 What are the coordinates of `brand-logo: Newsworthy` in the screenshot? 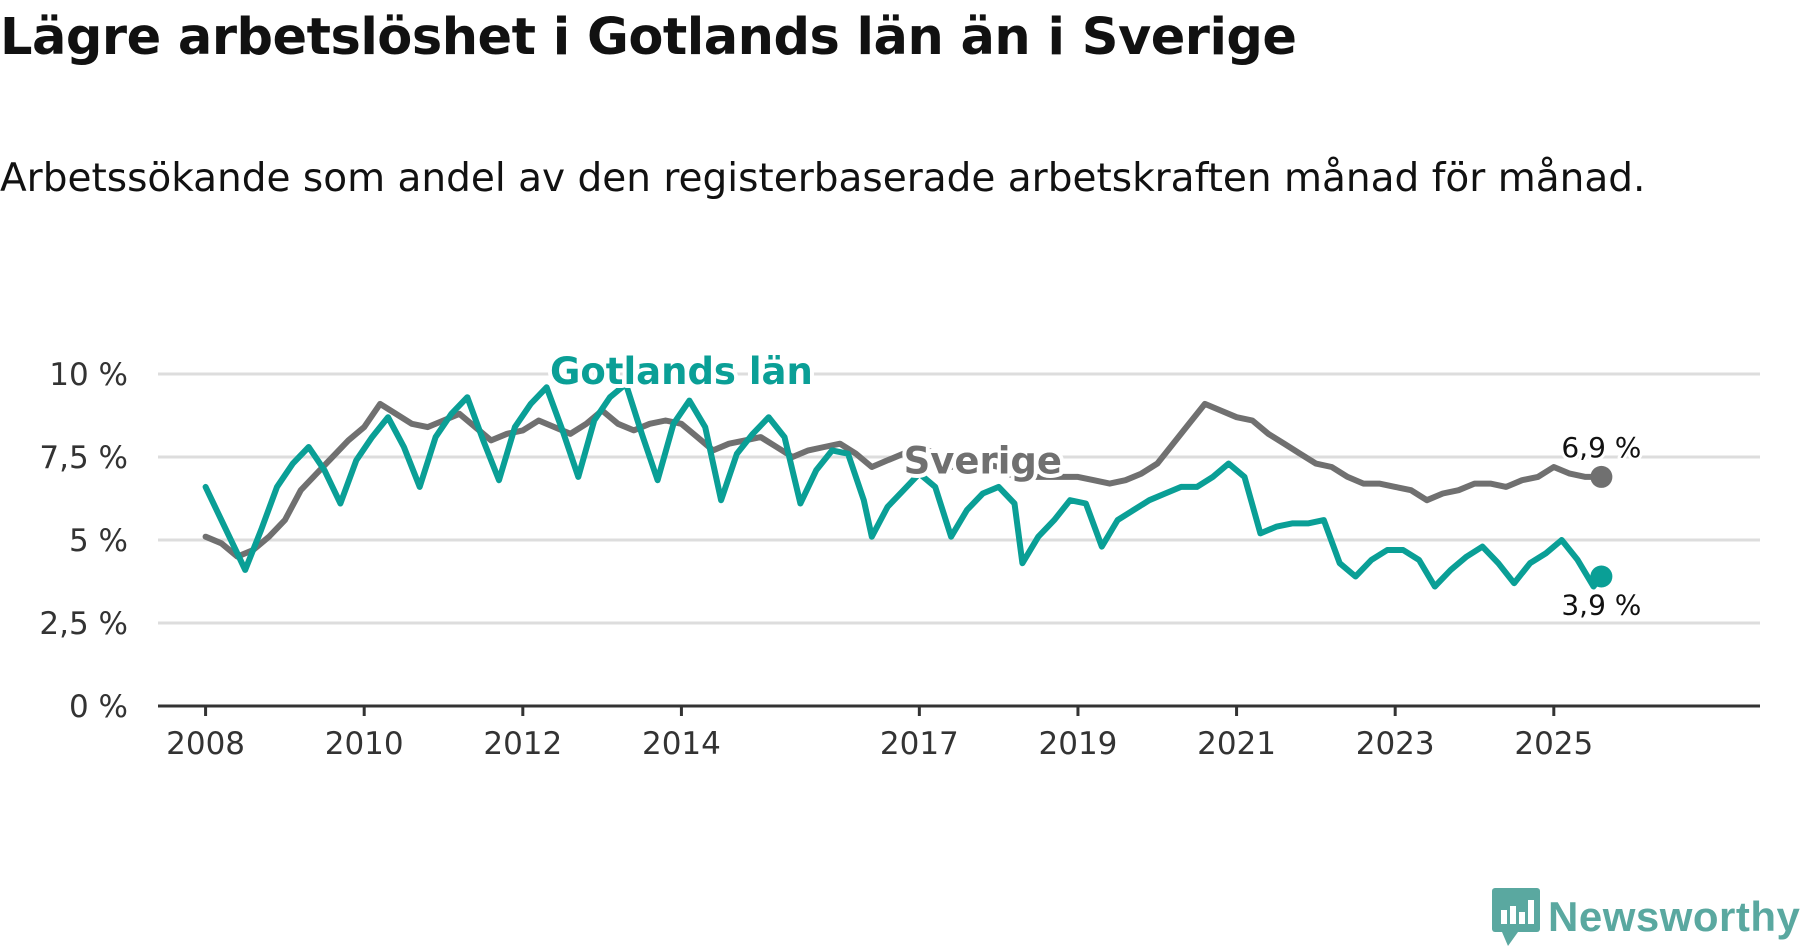 It's located at (1646, 917).